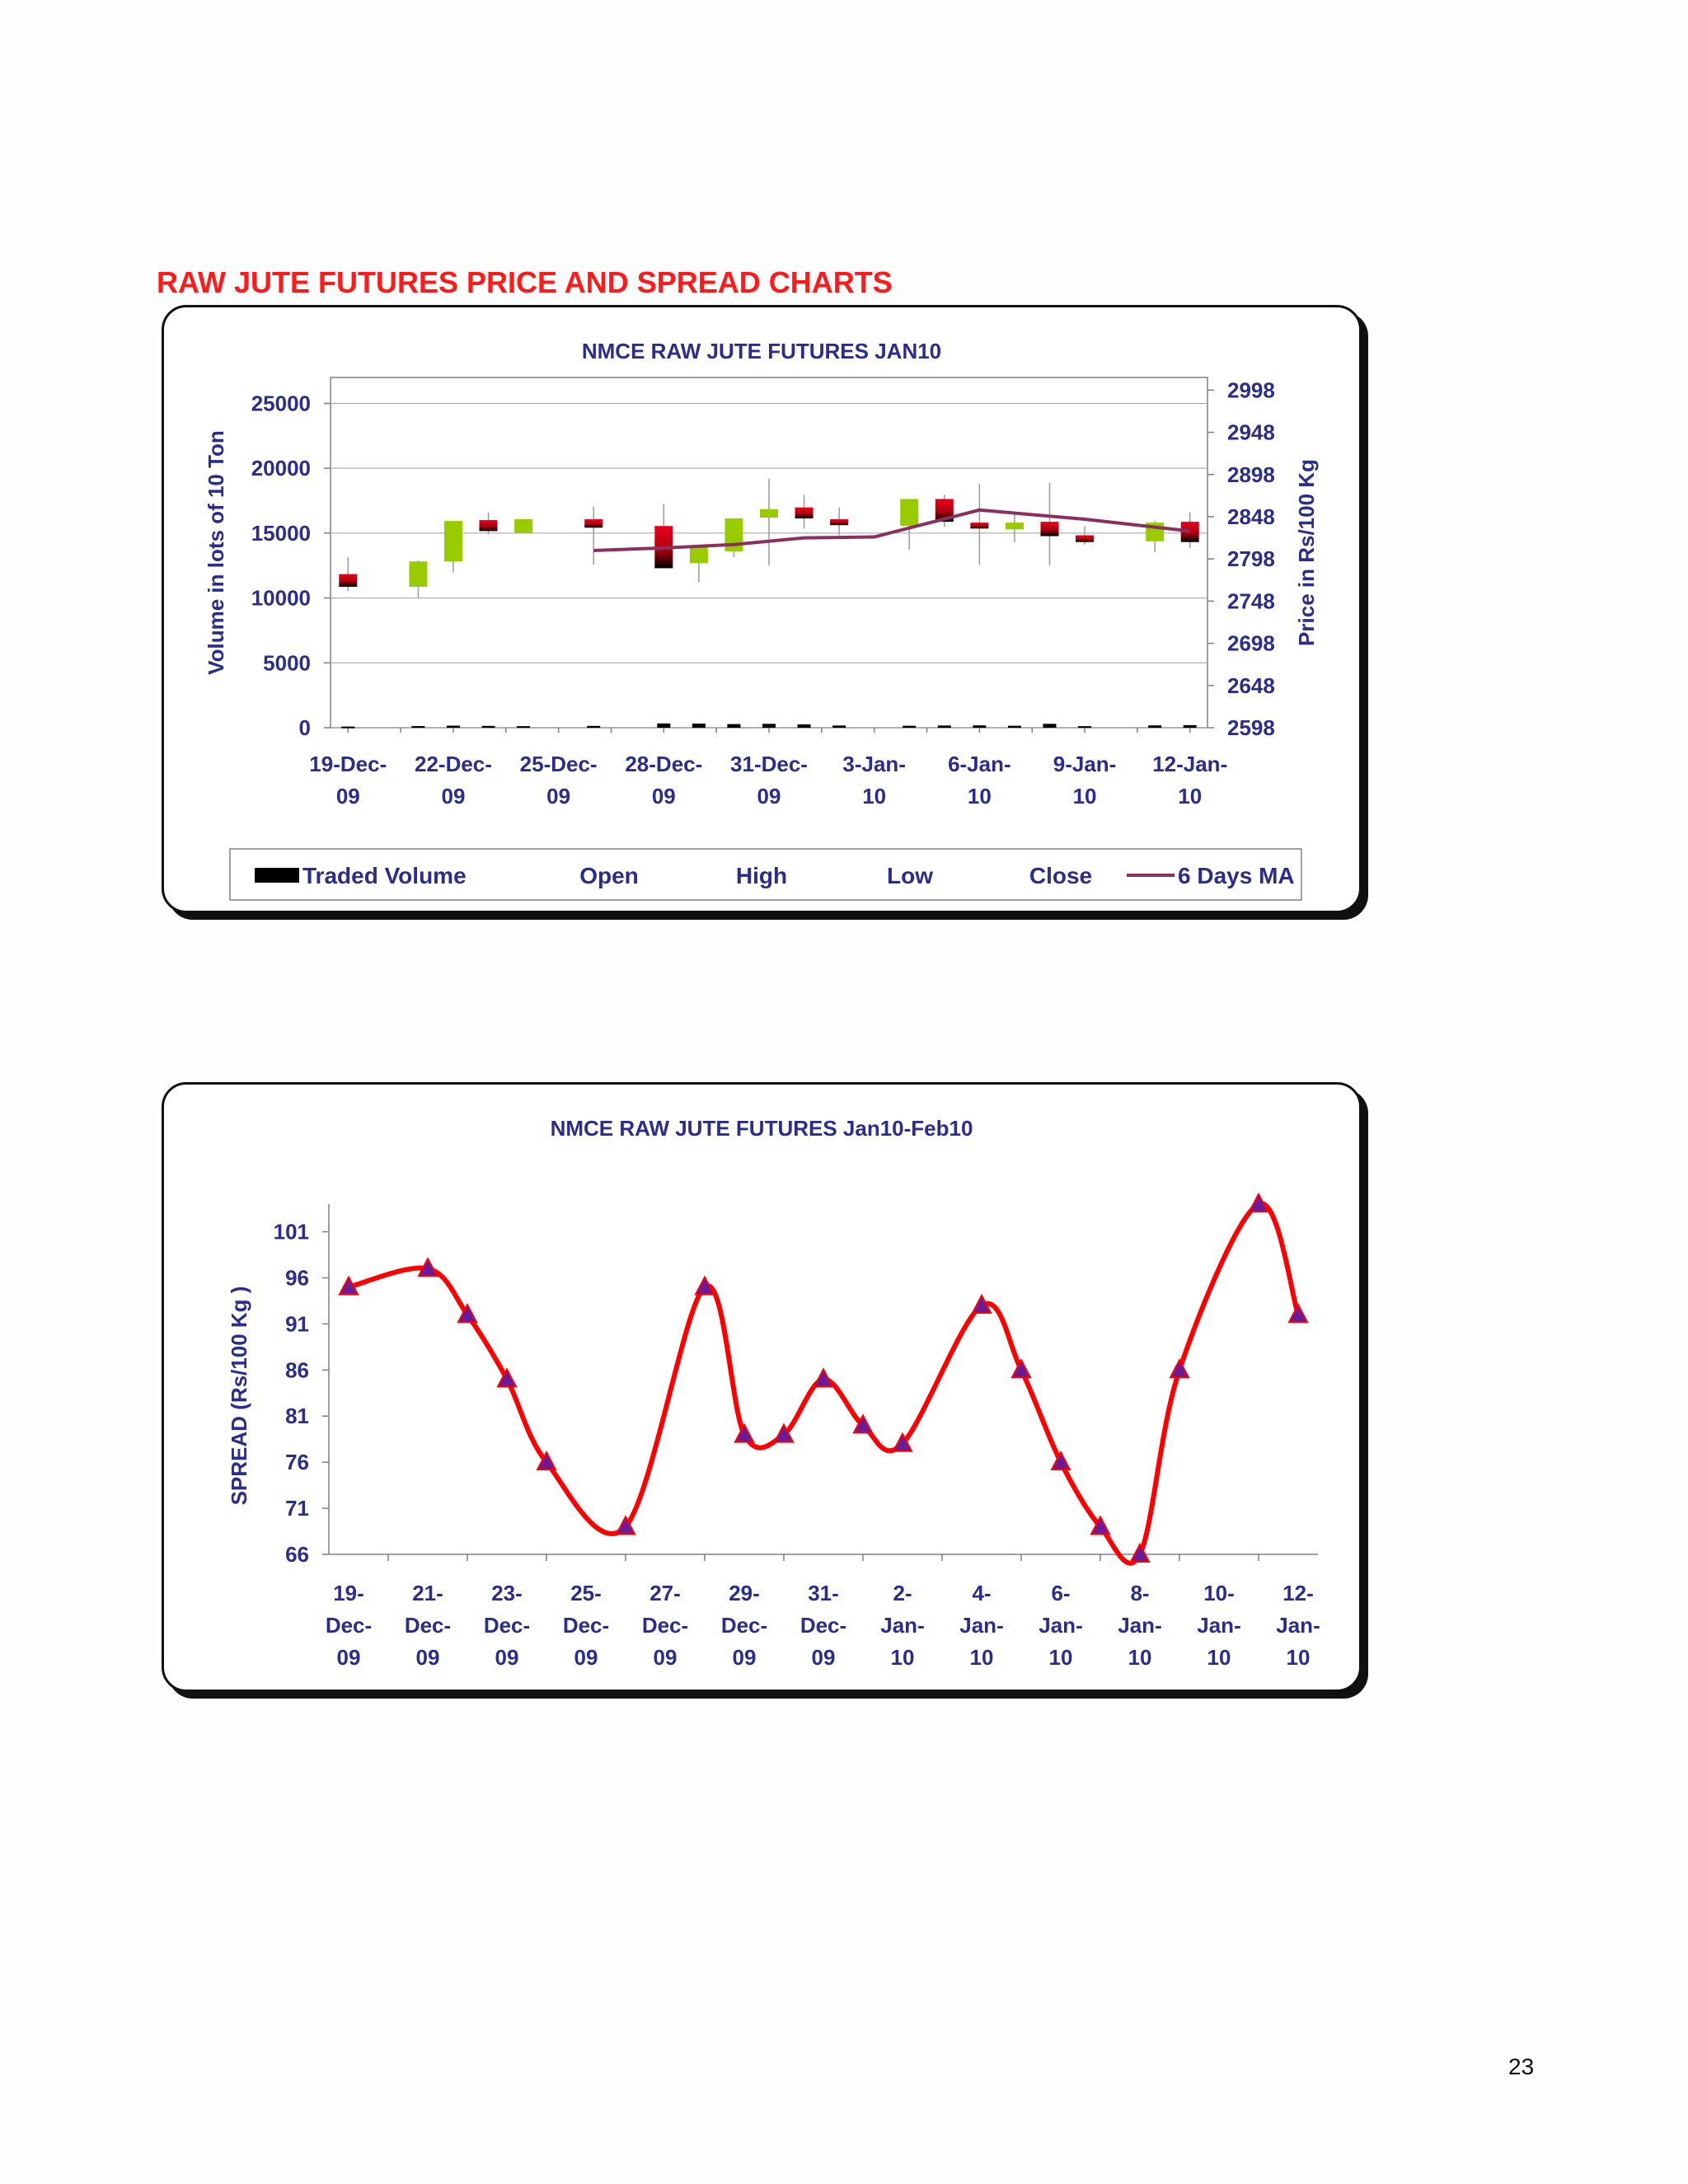 The height and width of the screenshot is (2184, 1688). What do you see at coordinates (761, 351) in the screenshot?
I see `chart-title: NMCE RAW JUTE FUTURES JAN10` at bounding box center [761, 351].